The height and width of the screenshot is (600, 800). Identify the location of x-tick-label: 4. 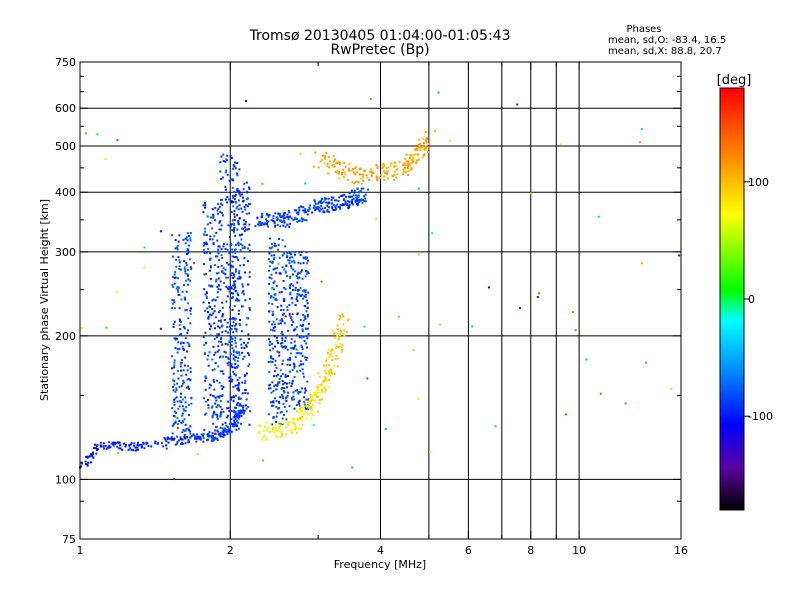
(380, 550).